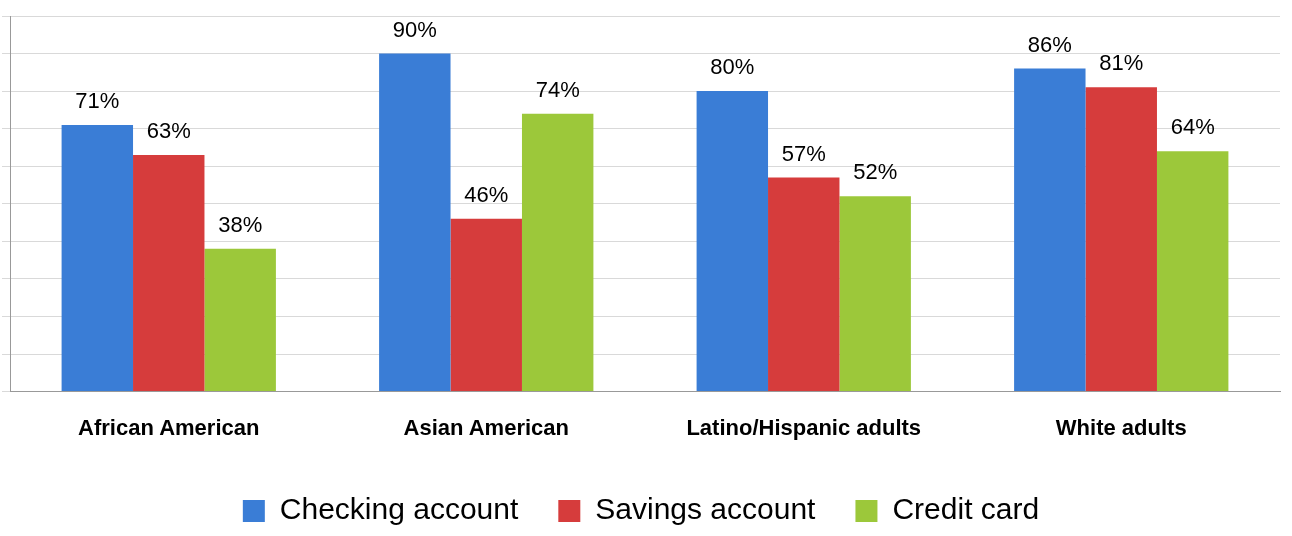  I want to click on legend-label: Savings account, so click(706, 509).